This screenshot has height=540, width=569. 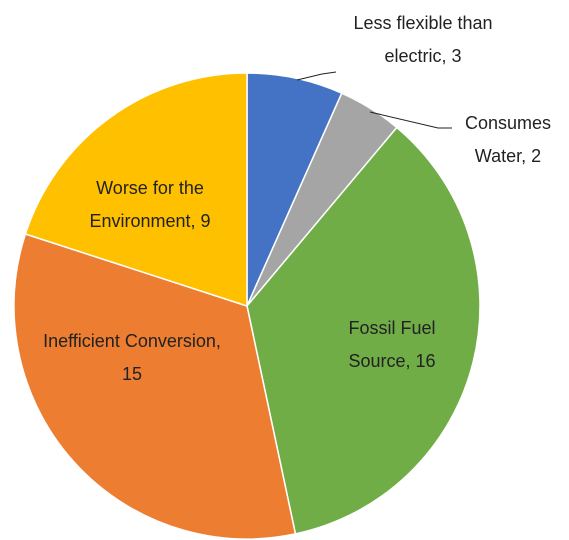 What do you see at coordinates (129, 341) in the screenshot?
I see `label-category: Inefficient Conversion` at bounding box center [129, 341].